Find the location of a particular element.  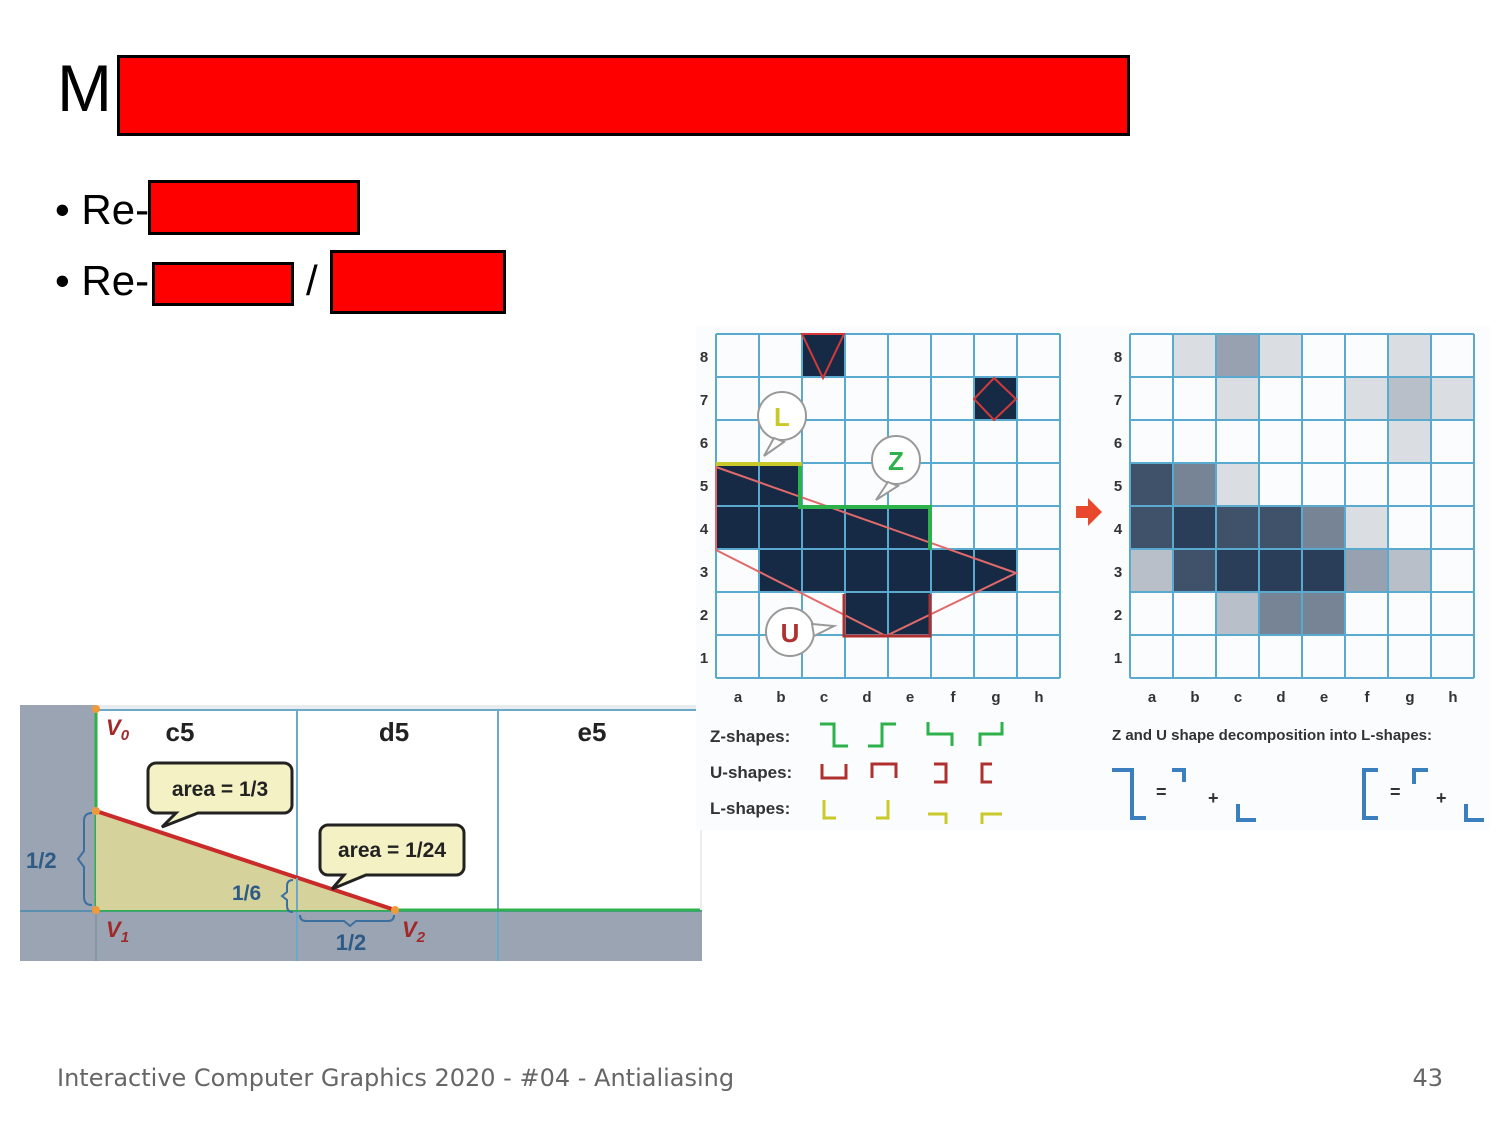

svg-text: V0 is located at coordinates (118, 729).